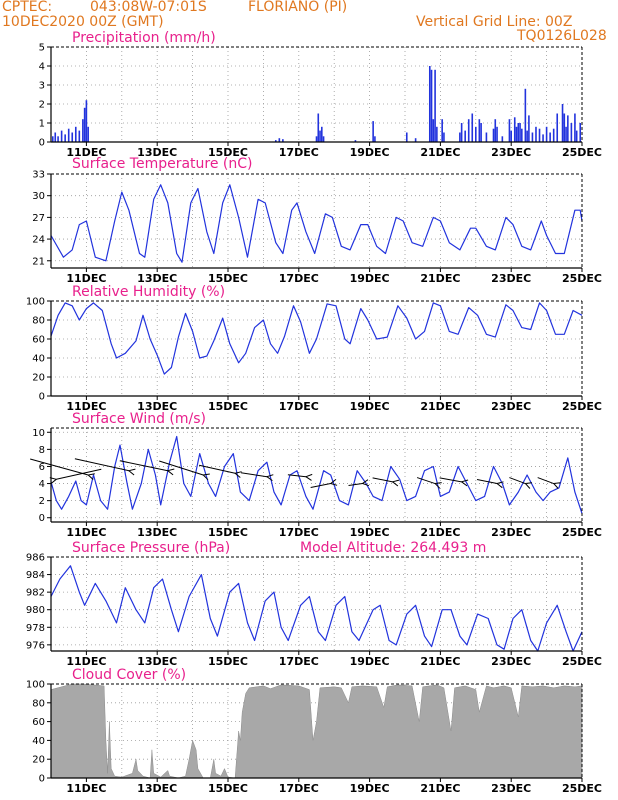  I want to click on precipitation-xtick-label: 11DEC, so click(86, 152).